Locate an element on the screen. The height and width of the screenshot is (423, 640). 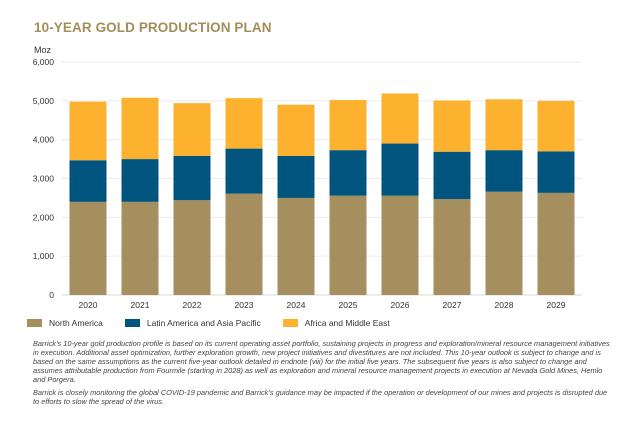
x-tick-label: 2020 is located at coordinates (88, 305).